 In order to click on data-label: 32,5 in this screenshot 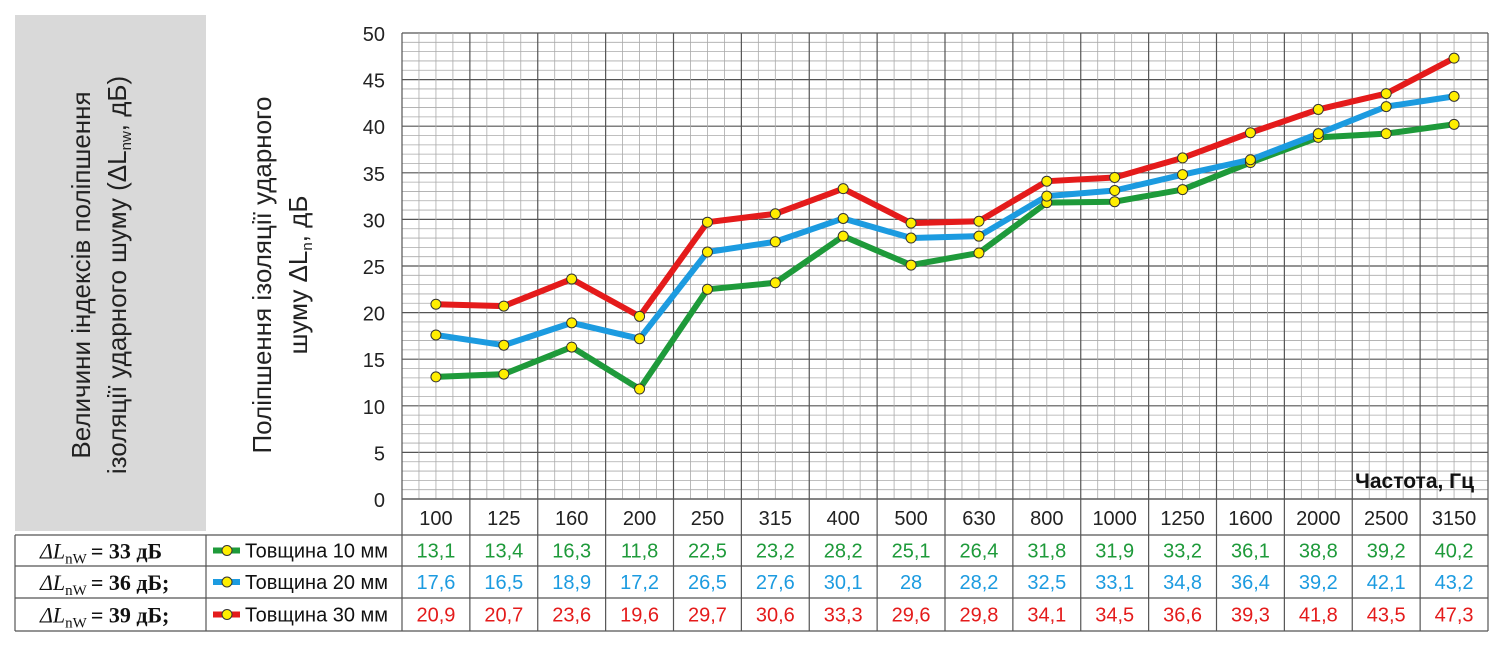, I will do `click(1046, 583)`.